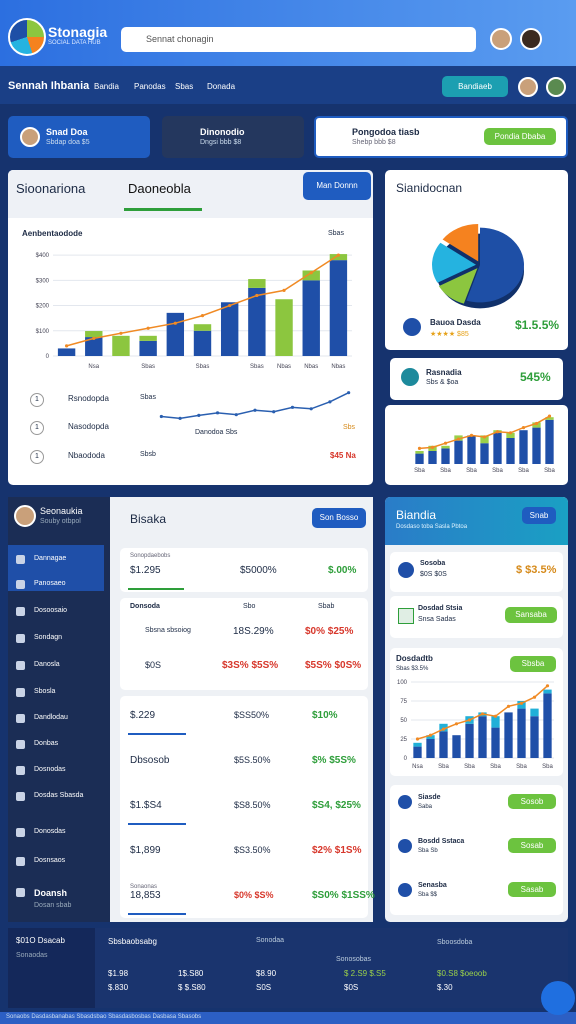 The image size is (576, 1024). I want to click on x-tick-label: Nbas, so click(284, 367).